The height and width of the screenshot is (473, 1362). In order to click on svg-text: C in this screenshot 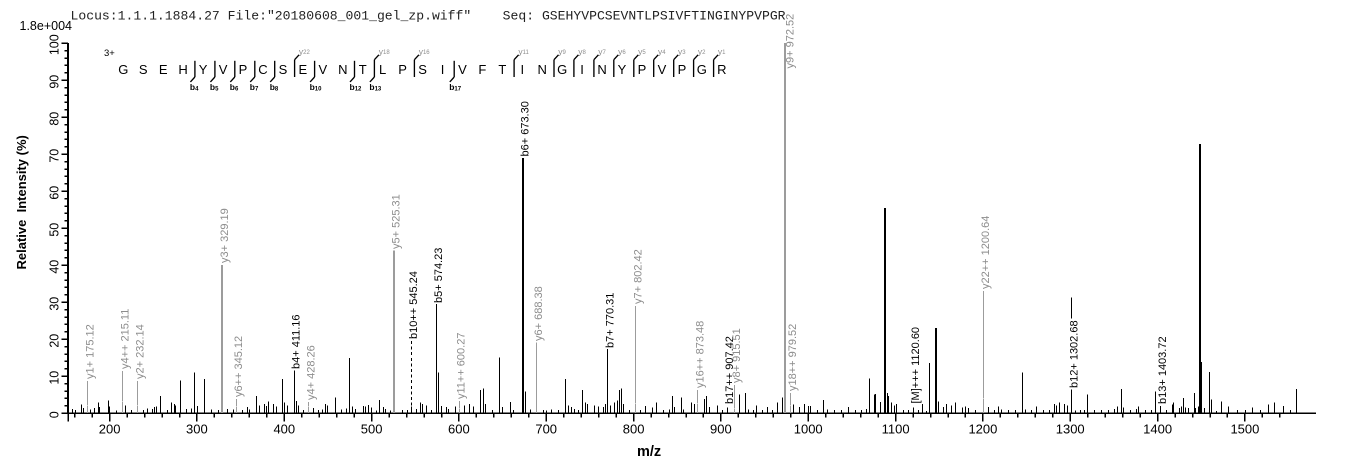, I will do `click(262, 69)`.